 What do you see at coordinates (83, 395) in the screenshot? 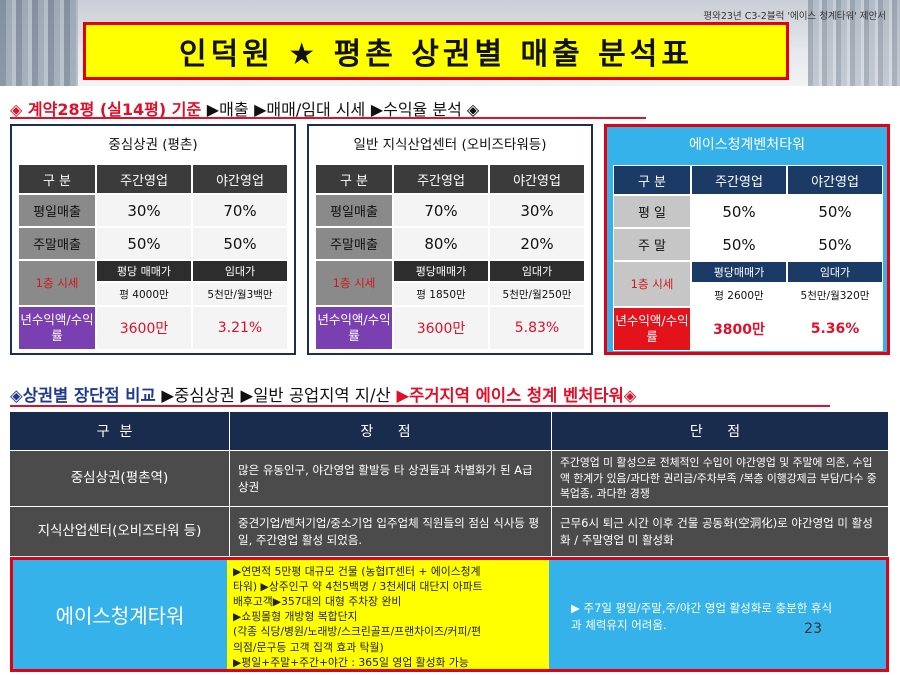
I see `section2-lead: ◈상권별 장단점 비교` at bounding box center [83, 395].